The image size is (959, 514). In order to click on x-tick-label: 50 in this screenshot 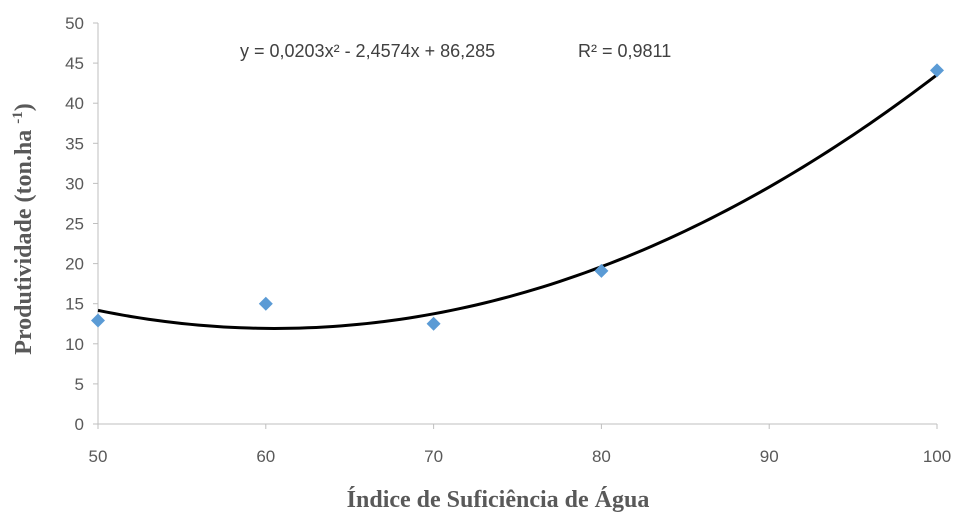, I will do `click(98, 456)`.